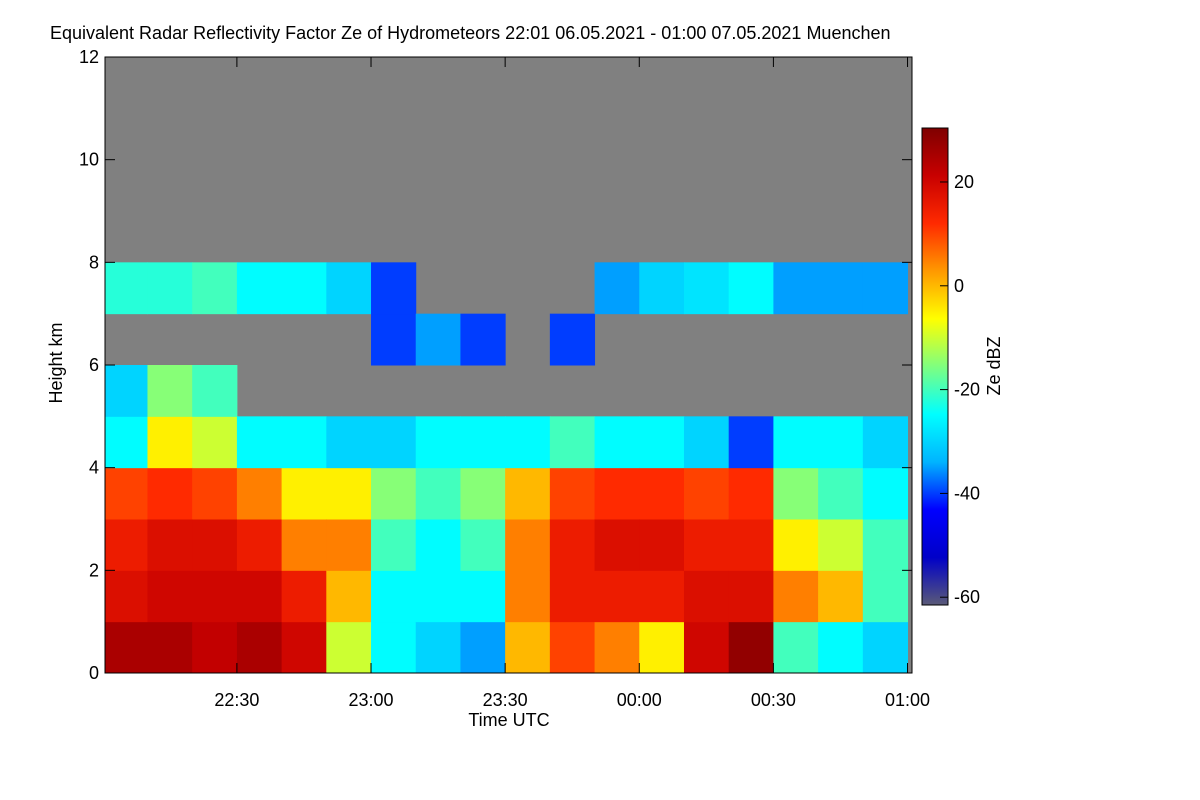 The image size is (1200, 800). Describe the element at coordinates (935, 366) in the screenshot. I see `colorbar` at that location.